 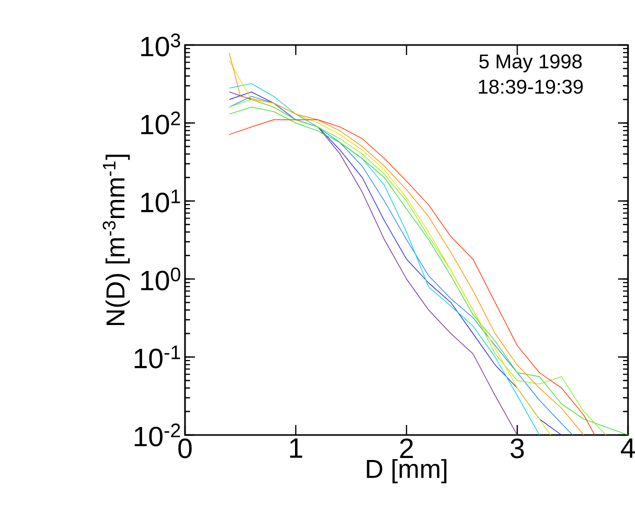 What do you see at coordinates (185, 448) in the screenshot?
I see `x-tick-label: 0` at bounding box center [185, 448].